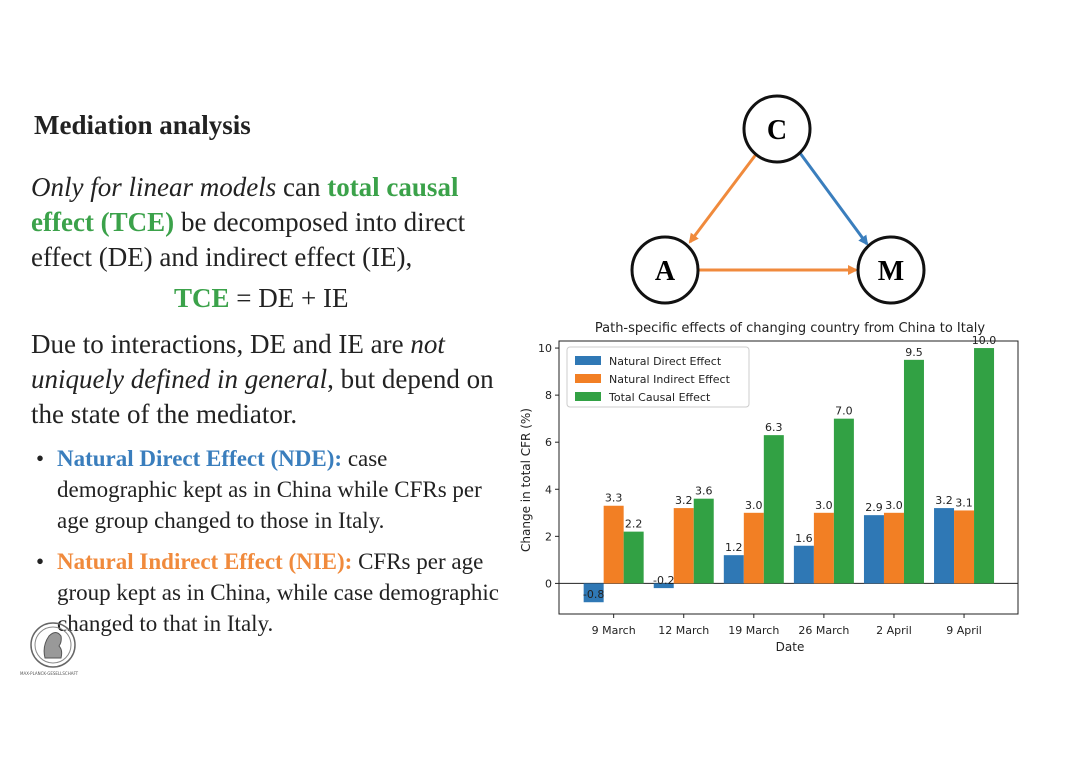  What do you see at coordinates (964, 502) in the screenshot?
I see `bar-value-label: 3.1` at bounding box center [964, 502].